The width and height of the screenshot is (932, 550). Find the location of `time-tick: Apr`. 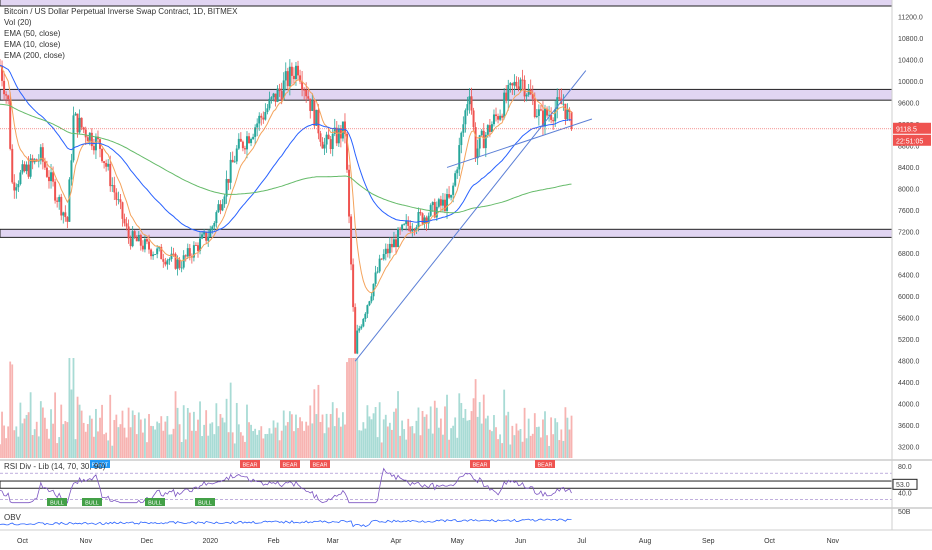

time-tick: Apr is located at coordinates (397, 541).